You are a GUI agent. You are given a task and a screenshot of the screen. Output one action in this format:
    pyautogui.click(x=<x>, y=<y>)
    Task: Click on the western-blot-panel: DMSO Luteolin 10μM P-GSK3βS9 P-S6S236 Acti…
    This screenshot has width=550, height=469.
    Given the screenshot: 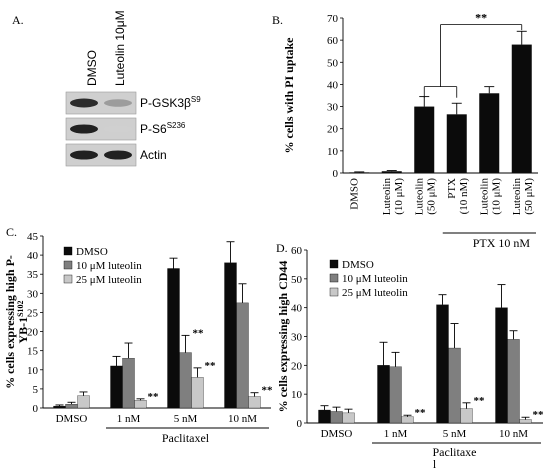 What is the action you would take?
    pyautogui.click(x=133, y=88)
    